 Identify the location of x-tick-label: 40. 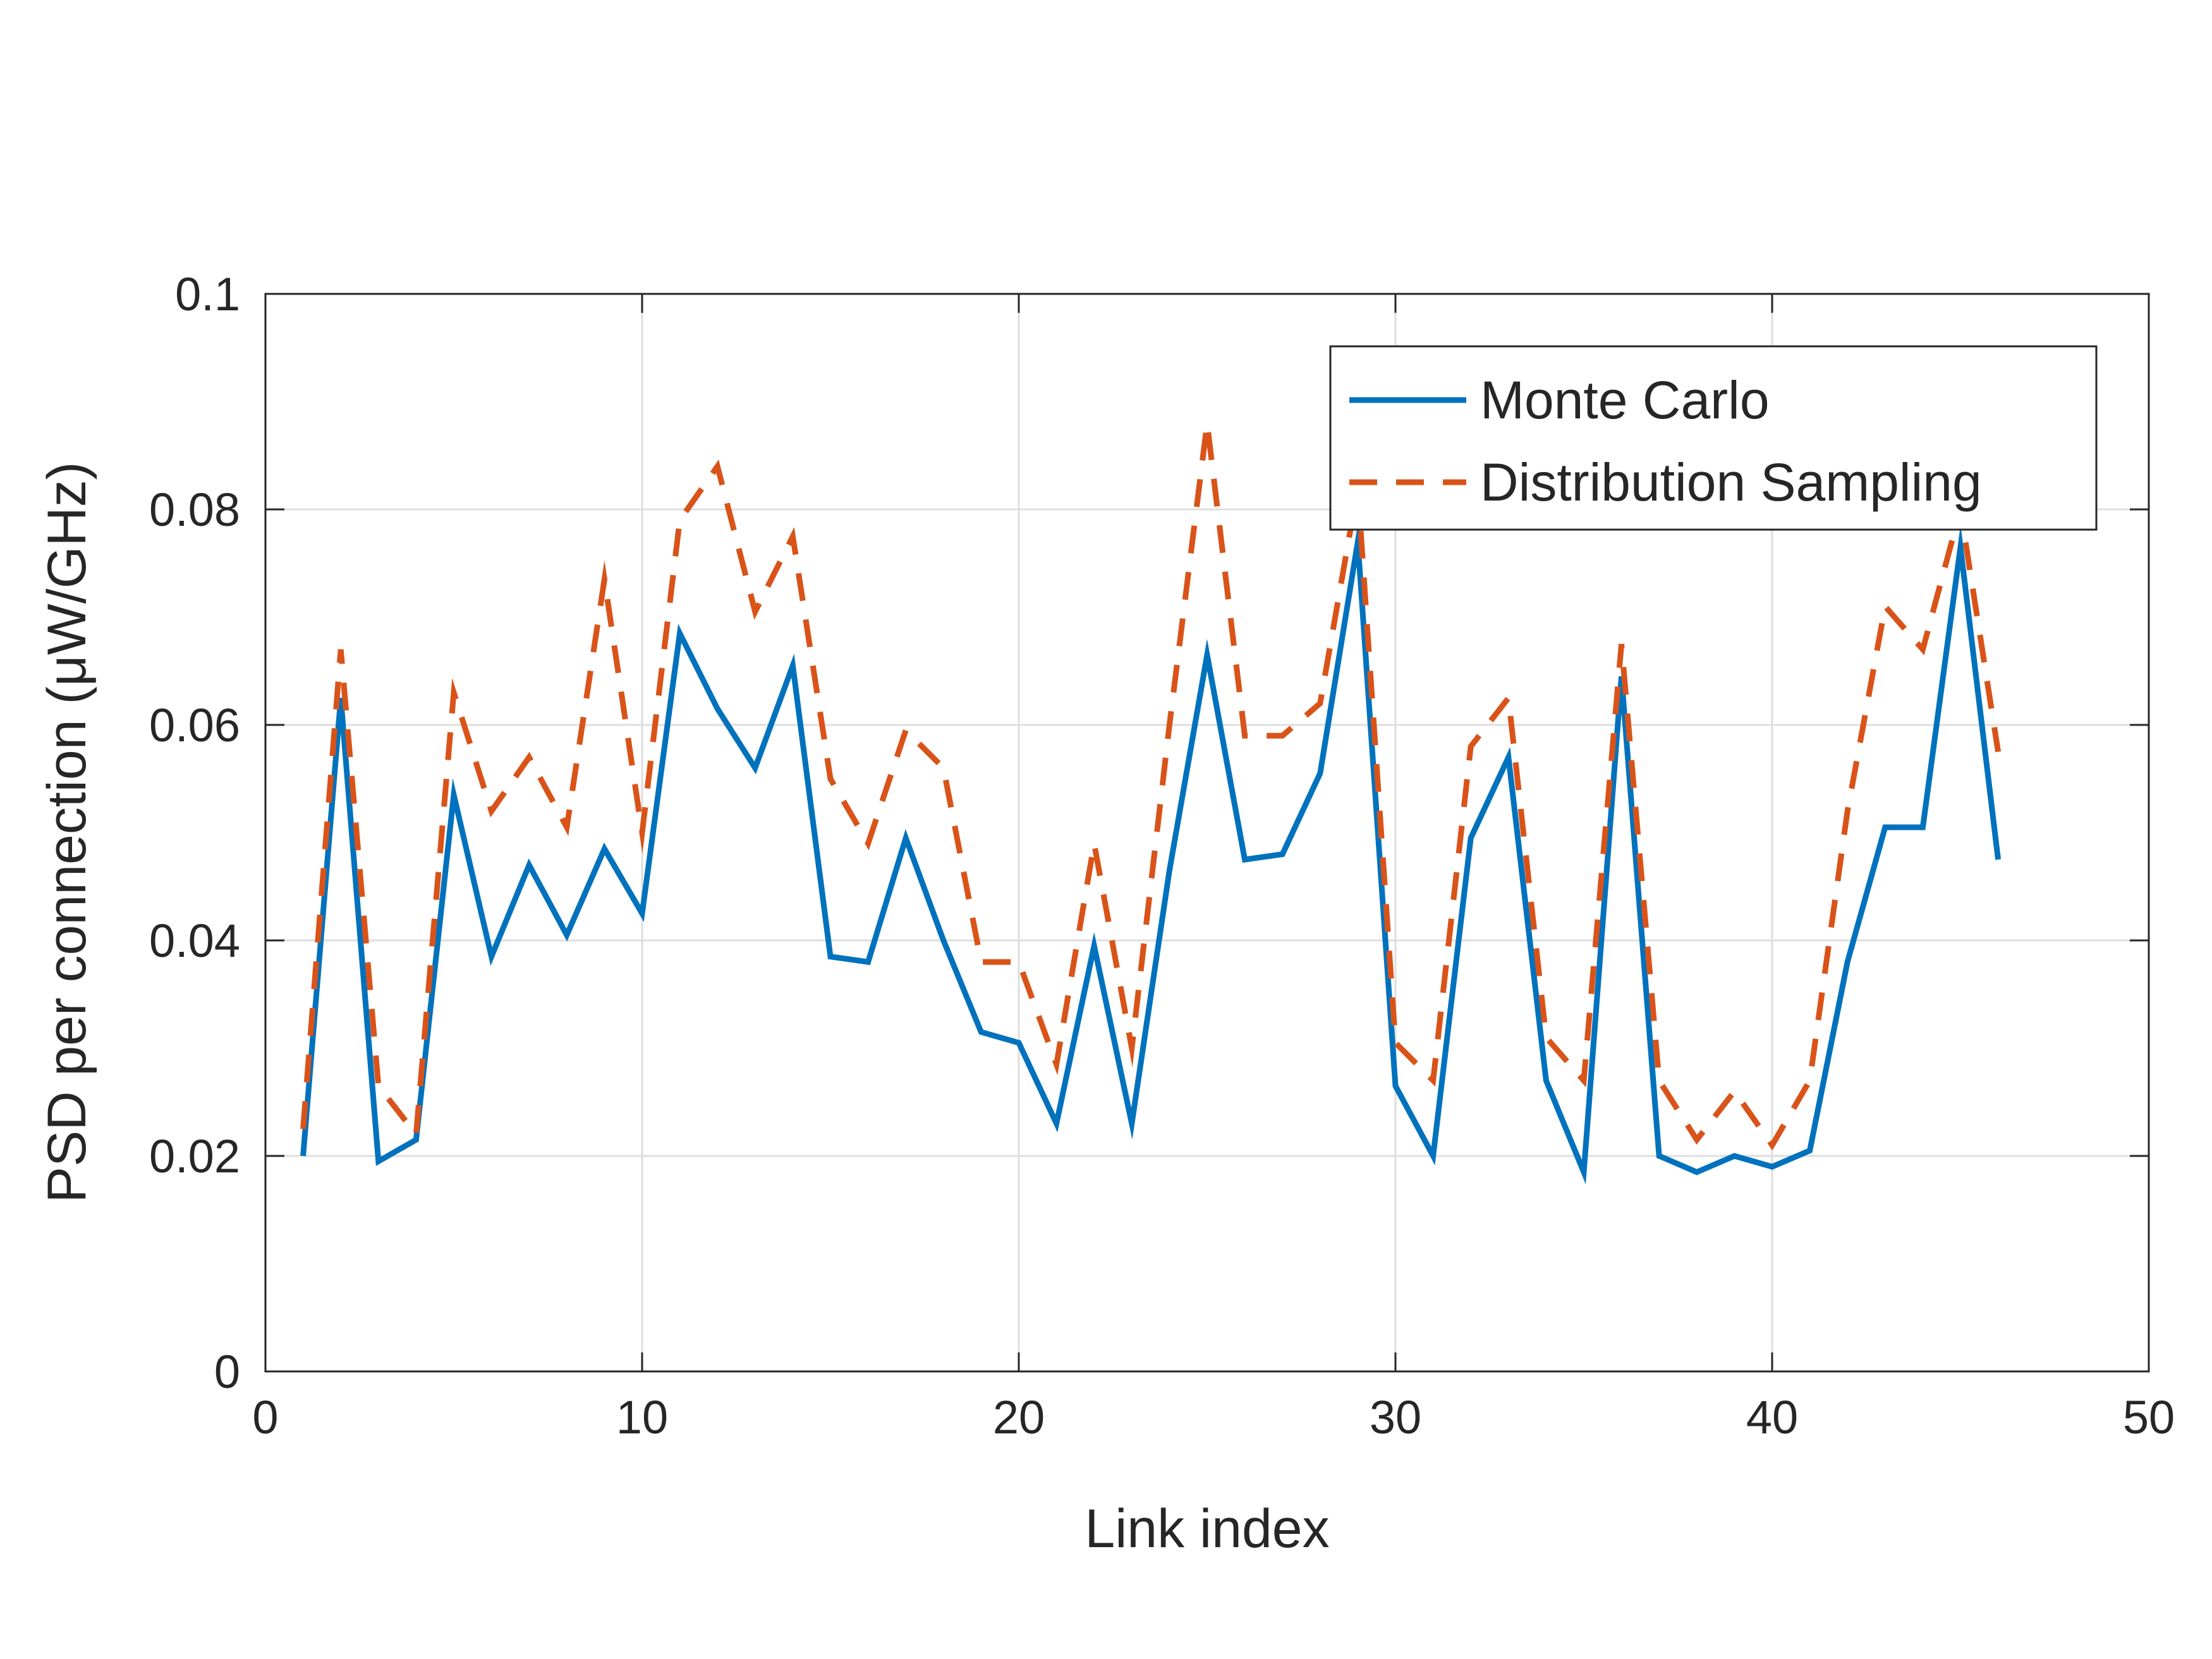
(1772, 1417).